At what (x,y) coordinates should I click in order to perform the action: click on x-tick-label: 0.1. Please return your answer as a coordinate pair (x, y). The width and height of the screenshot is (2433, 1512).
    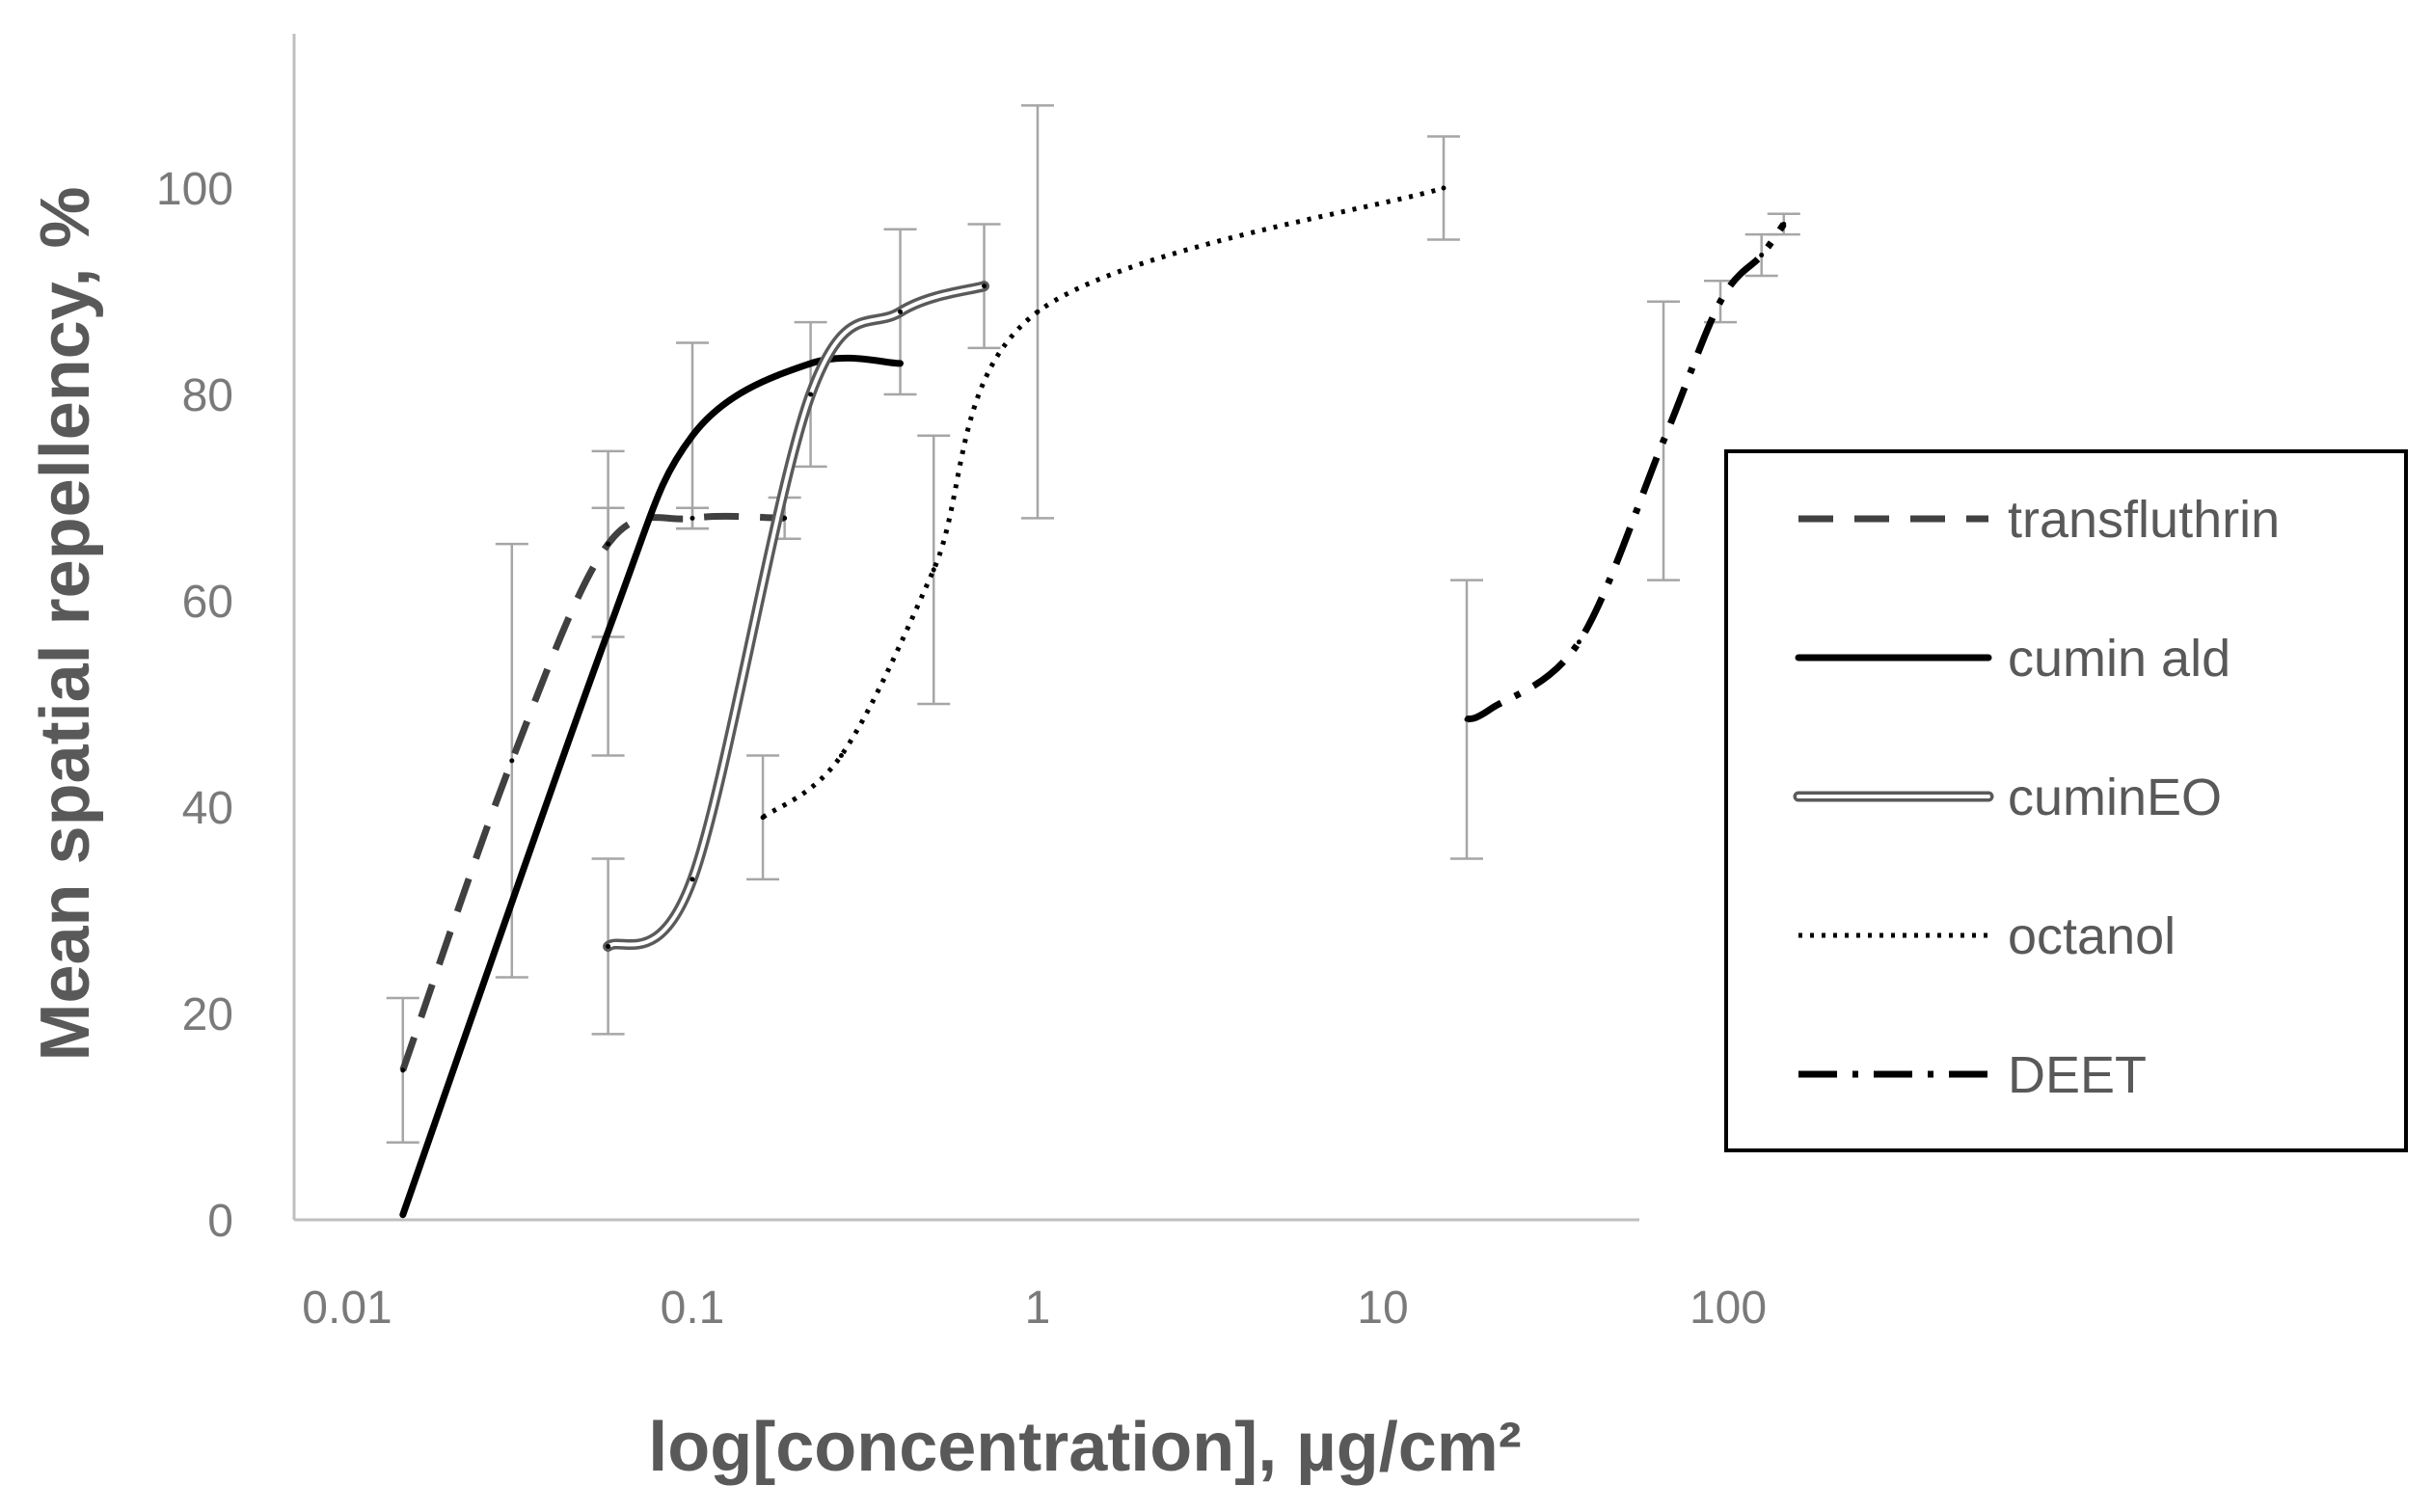
    Looking at the image, I should click on (693, 1308).